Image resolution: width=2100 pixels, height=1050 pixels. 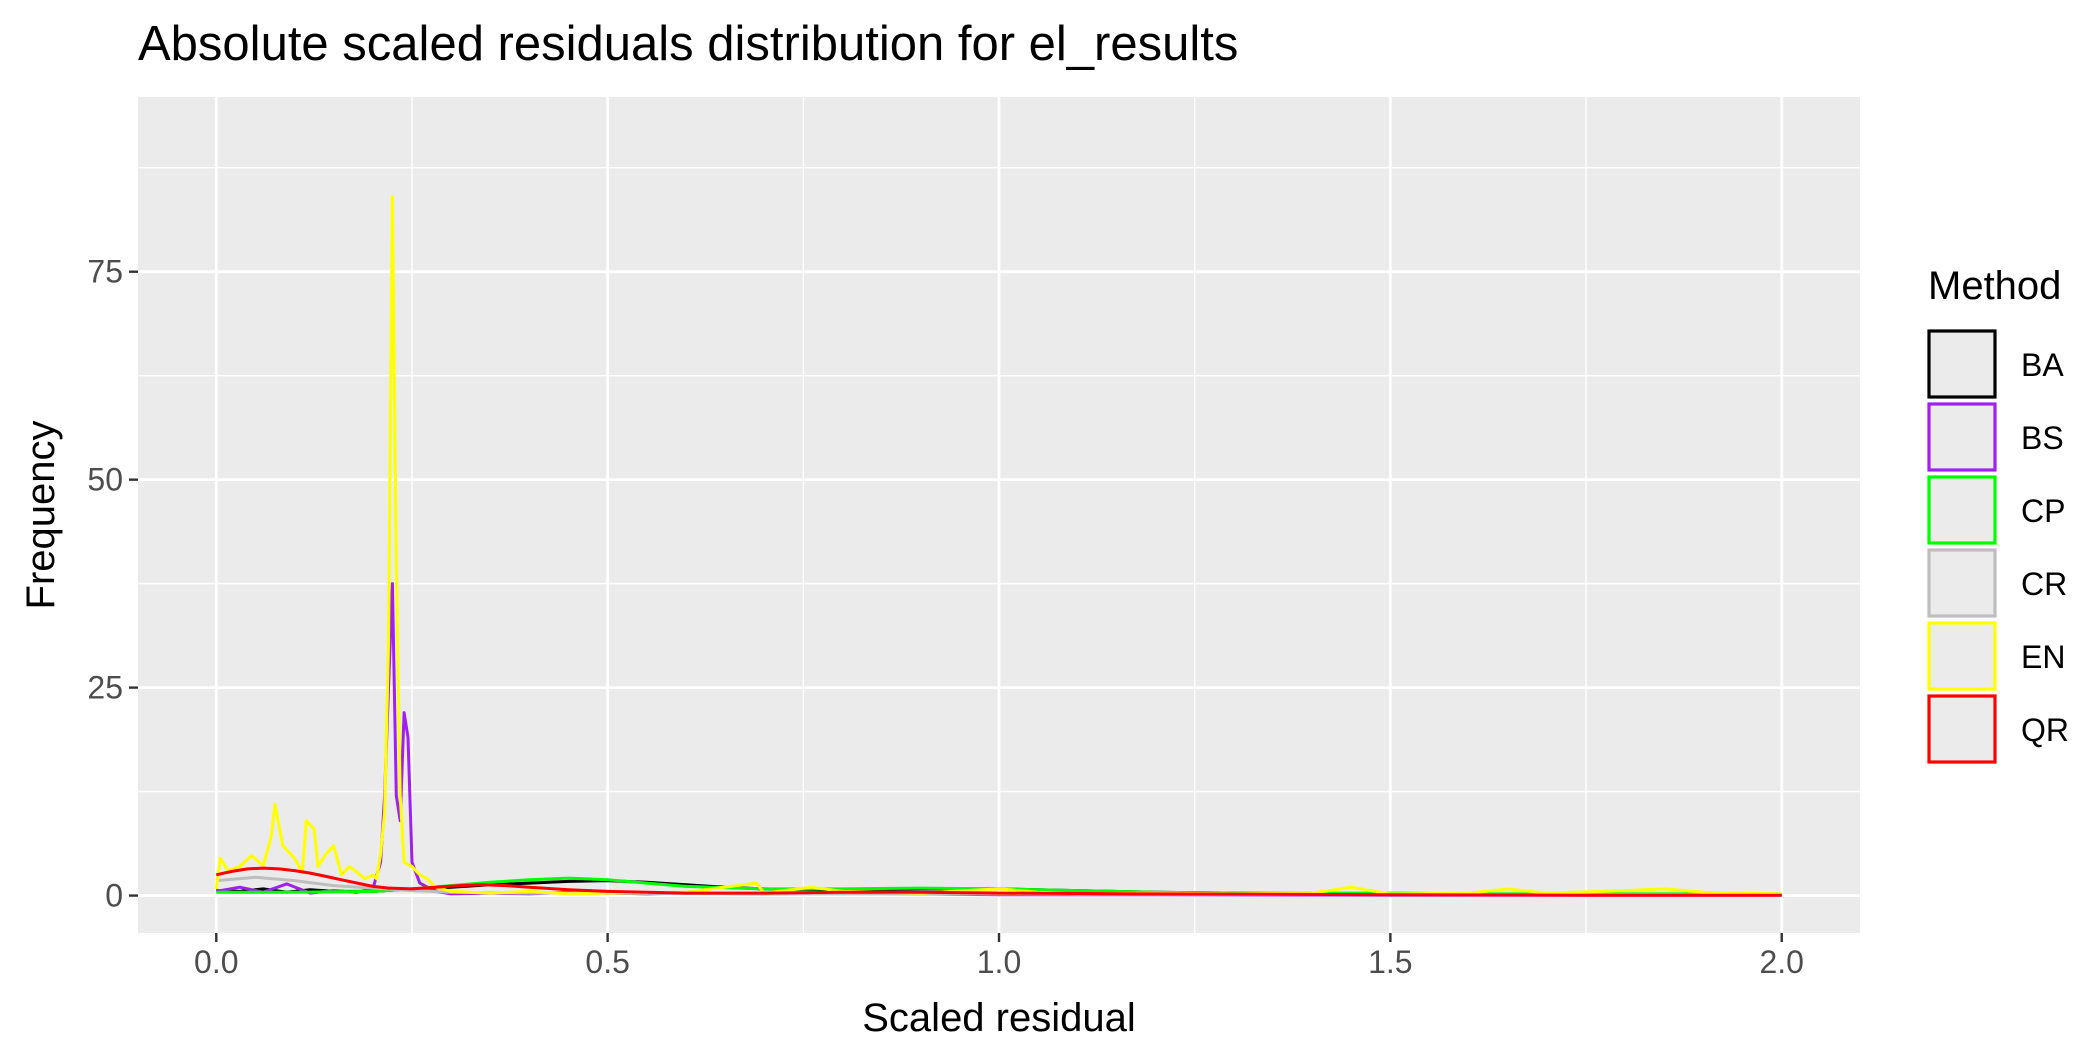 I want to click on legend-label: CR, so click(x=2044, y=584).